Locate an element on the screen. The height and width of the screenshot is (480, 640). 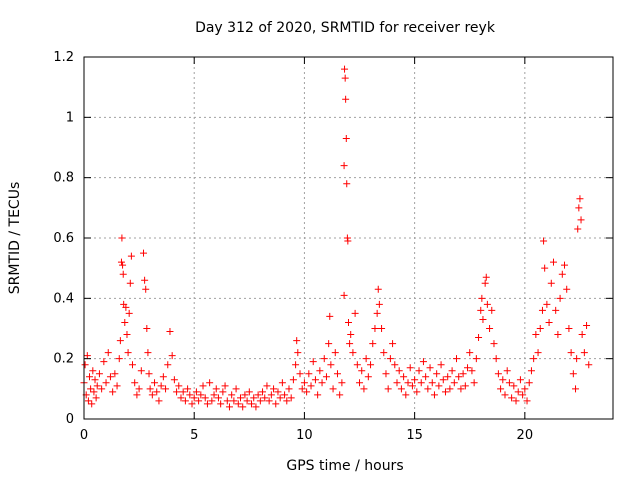
x-axis-label: GPS time / hours is located at coordinates (344, 466).